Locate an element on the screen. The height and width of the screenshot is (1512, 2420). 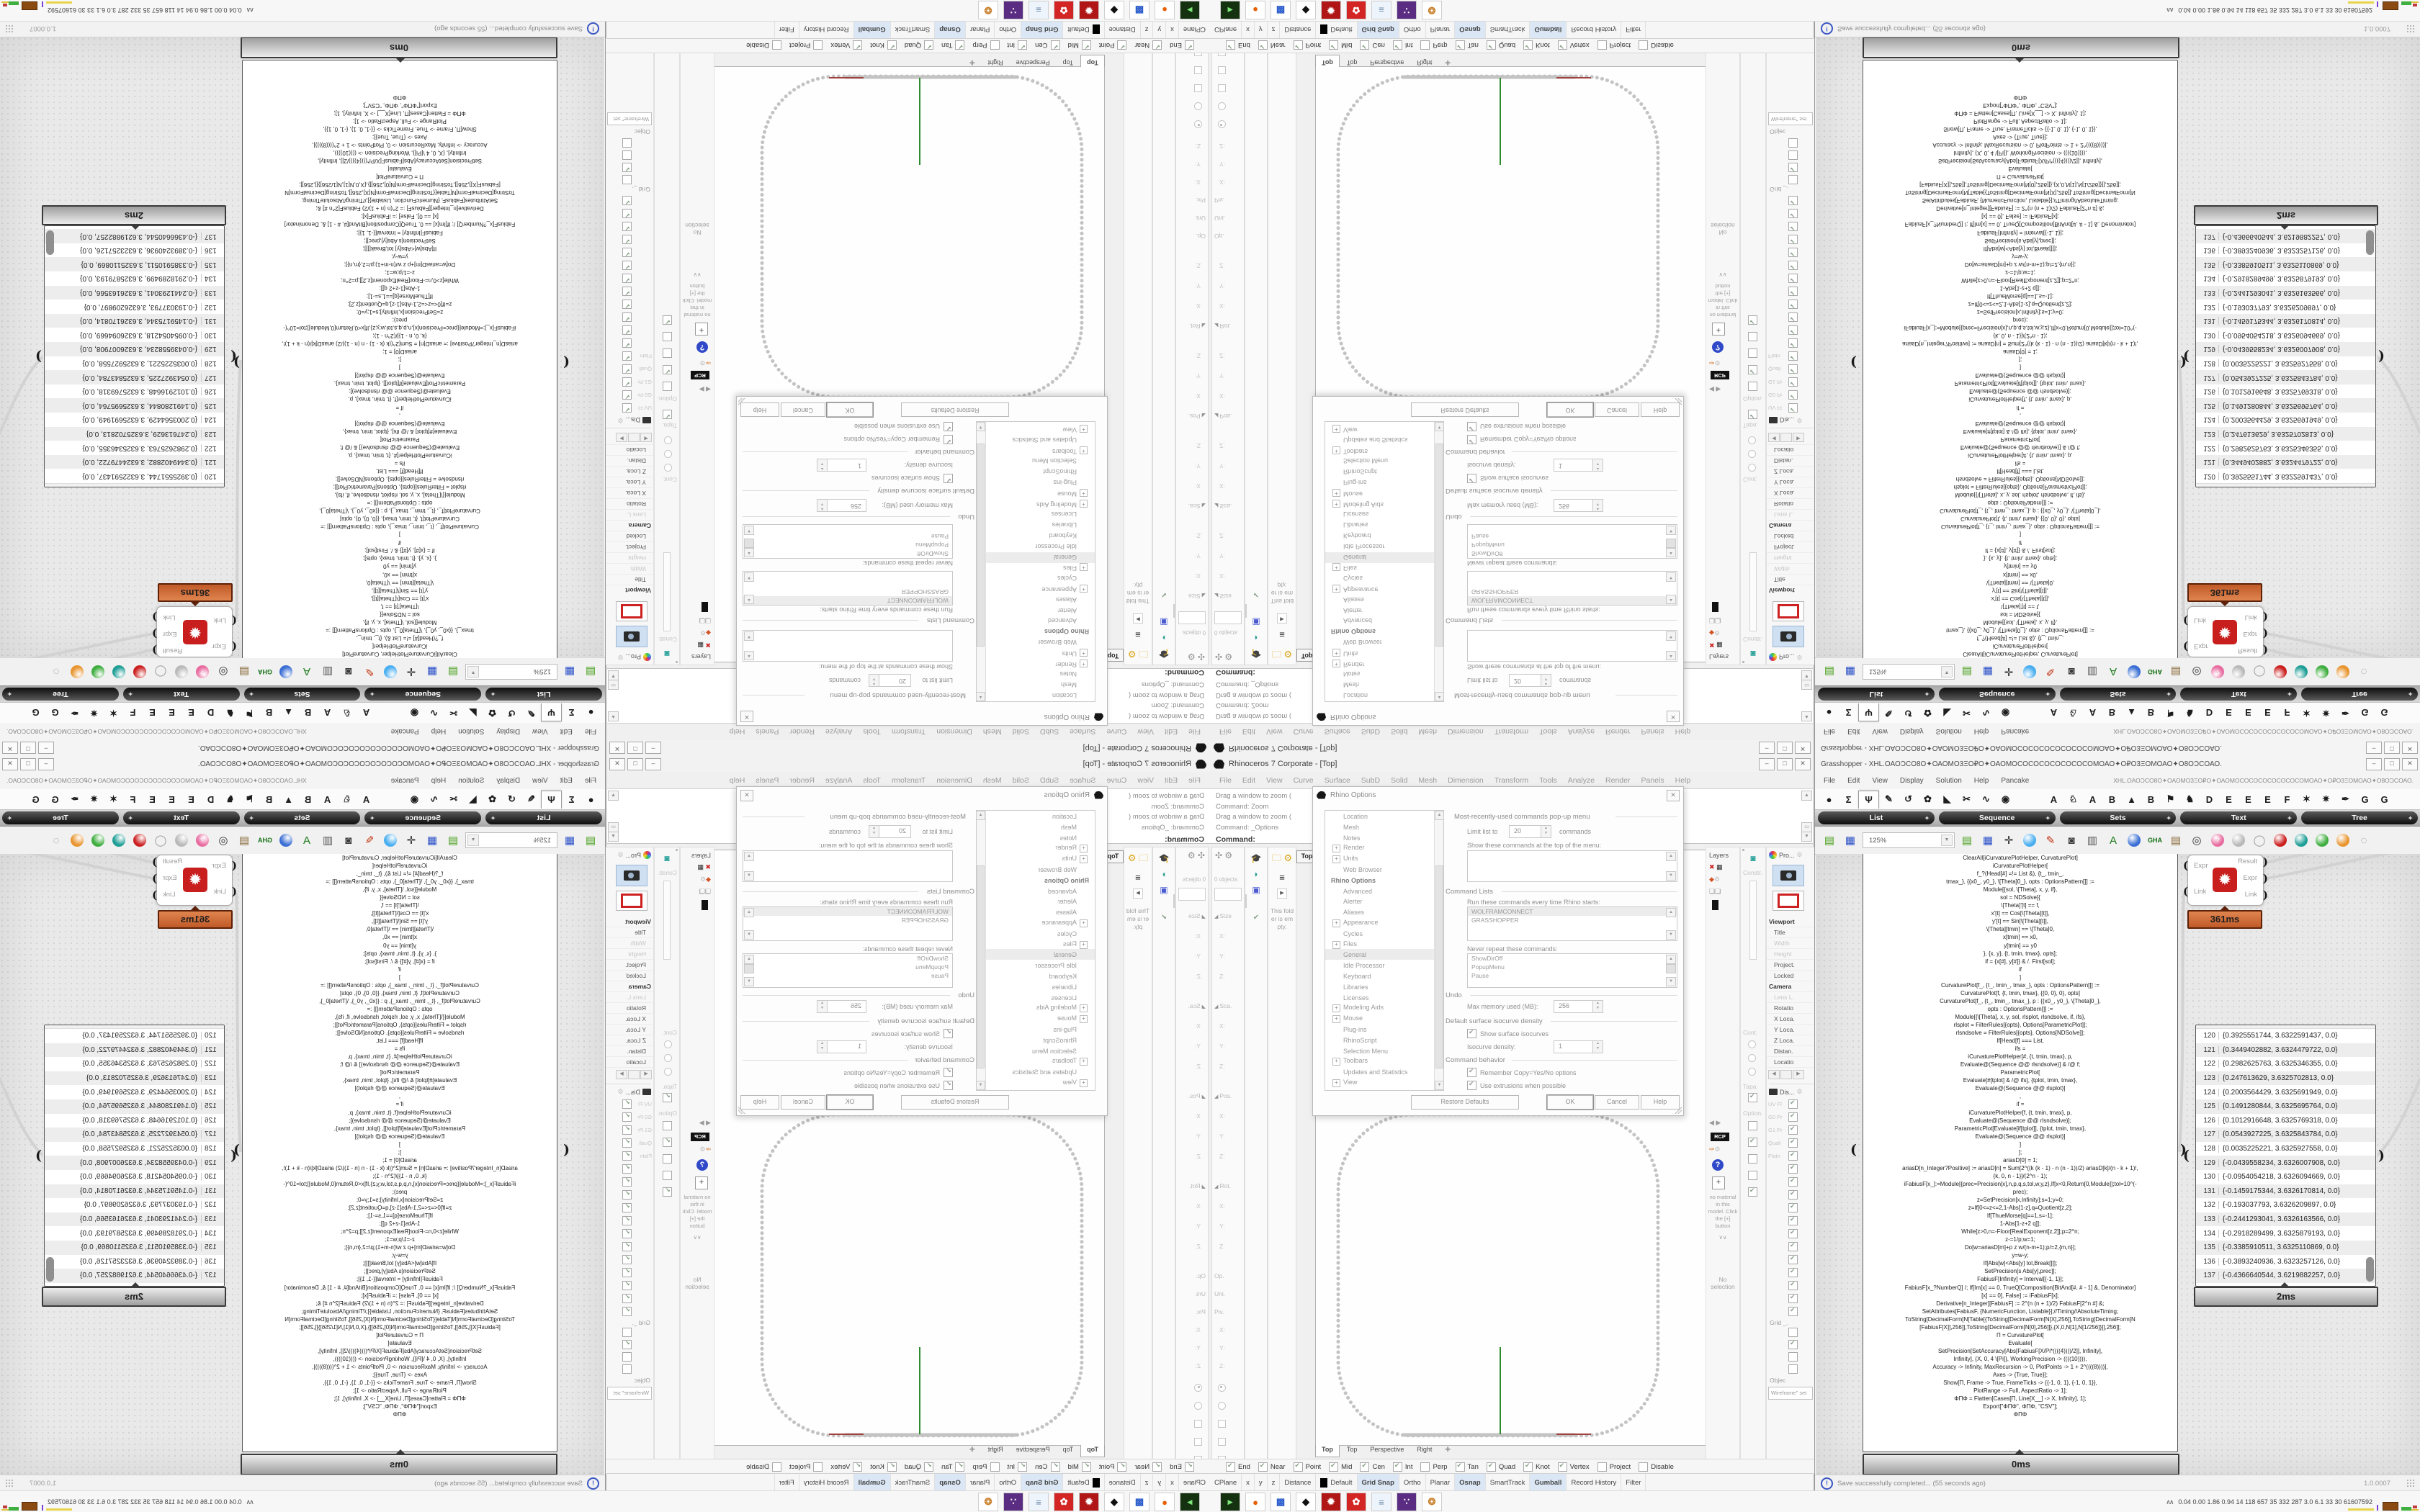
status-pane: Osnap is located at coordinates (949, 29).